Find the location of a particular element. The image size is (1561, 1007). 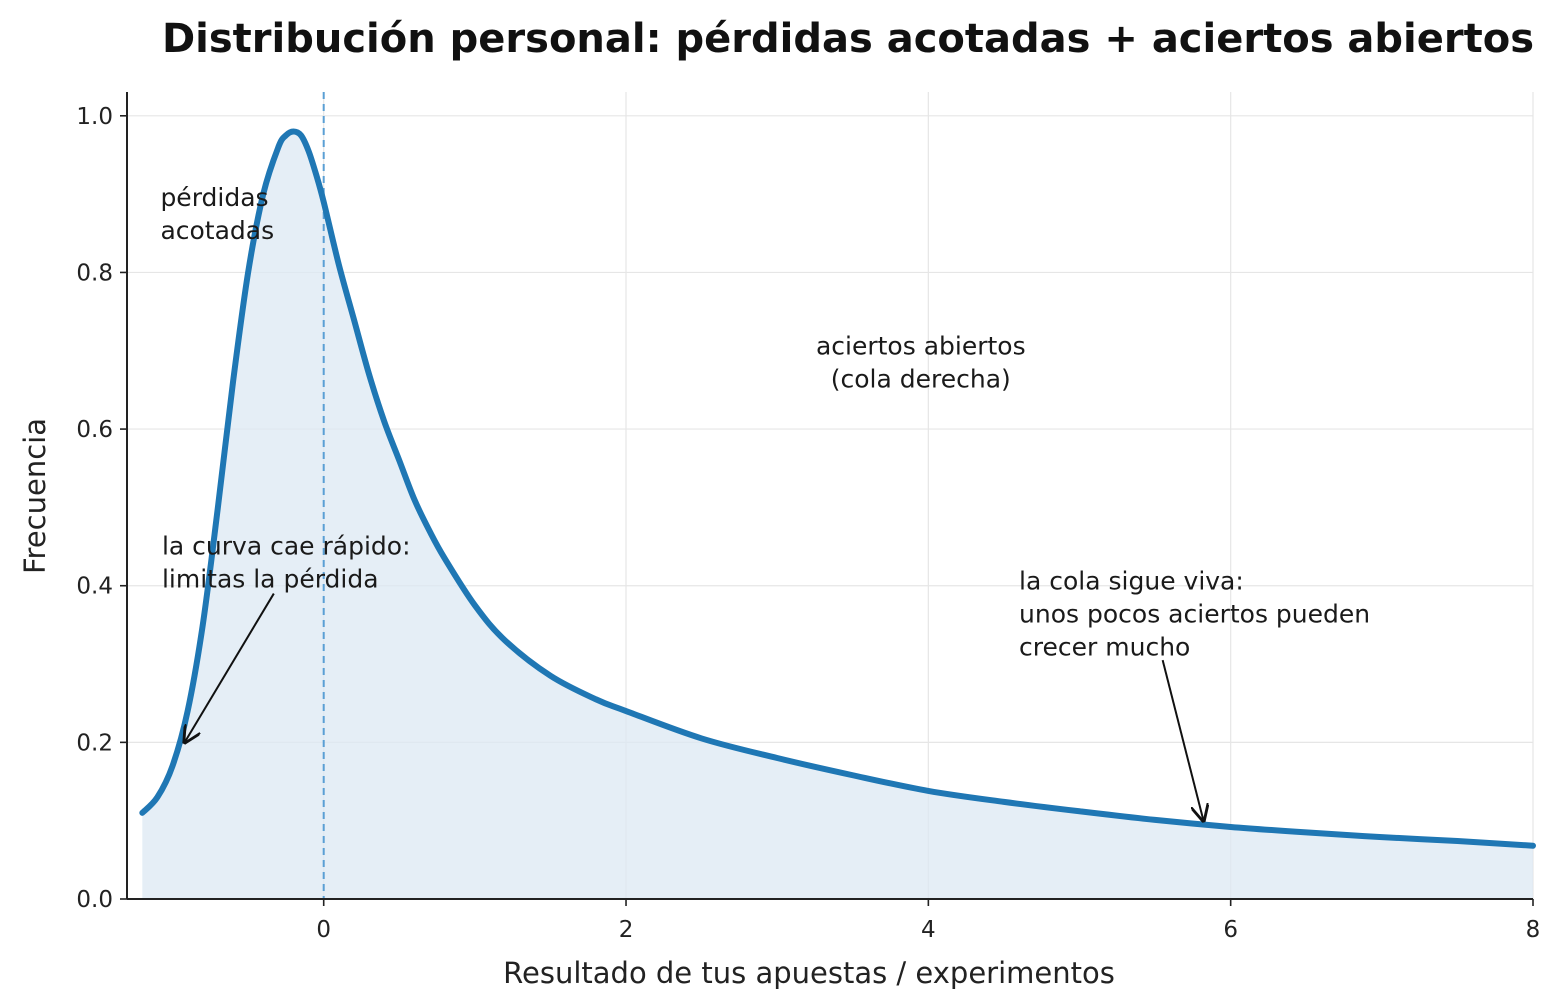

x-tick-label: 4 is located at coordinates (928, 930).